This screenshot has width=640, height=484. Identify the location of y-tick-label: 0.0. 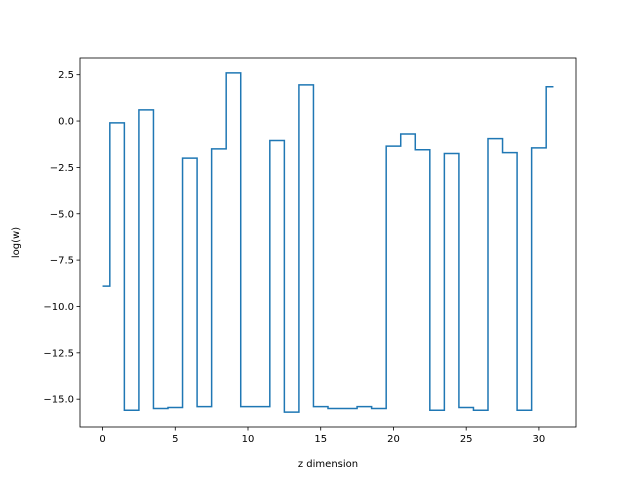
(66, 122).